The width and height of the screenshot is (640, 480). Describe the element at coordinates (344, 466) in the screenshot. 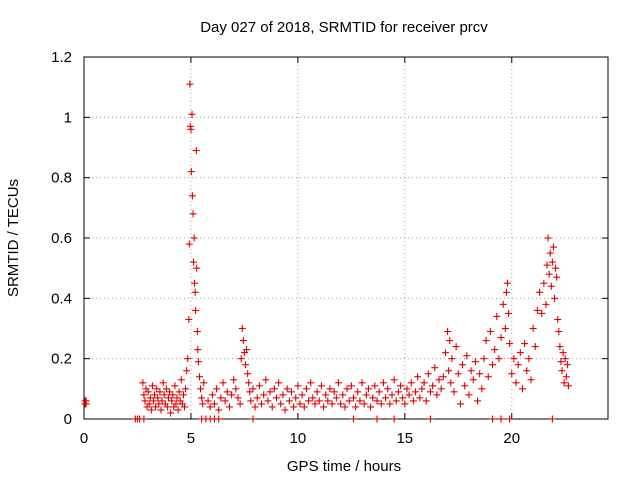

I see `x-axis-label: GPS time / hours` at that location.